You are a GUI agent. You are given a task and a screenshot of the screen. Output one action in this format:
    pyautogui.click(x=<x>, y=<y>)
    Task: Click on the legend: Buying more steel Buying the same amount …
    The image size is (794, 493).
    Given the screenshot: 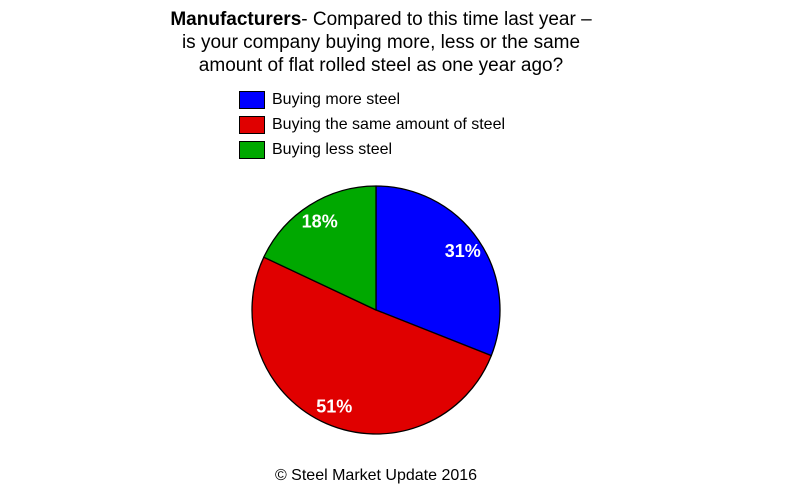 What is the action you would take?
    pyautogui.click(x=372, y=128)
    